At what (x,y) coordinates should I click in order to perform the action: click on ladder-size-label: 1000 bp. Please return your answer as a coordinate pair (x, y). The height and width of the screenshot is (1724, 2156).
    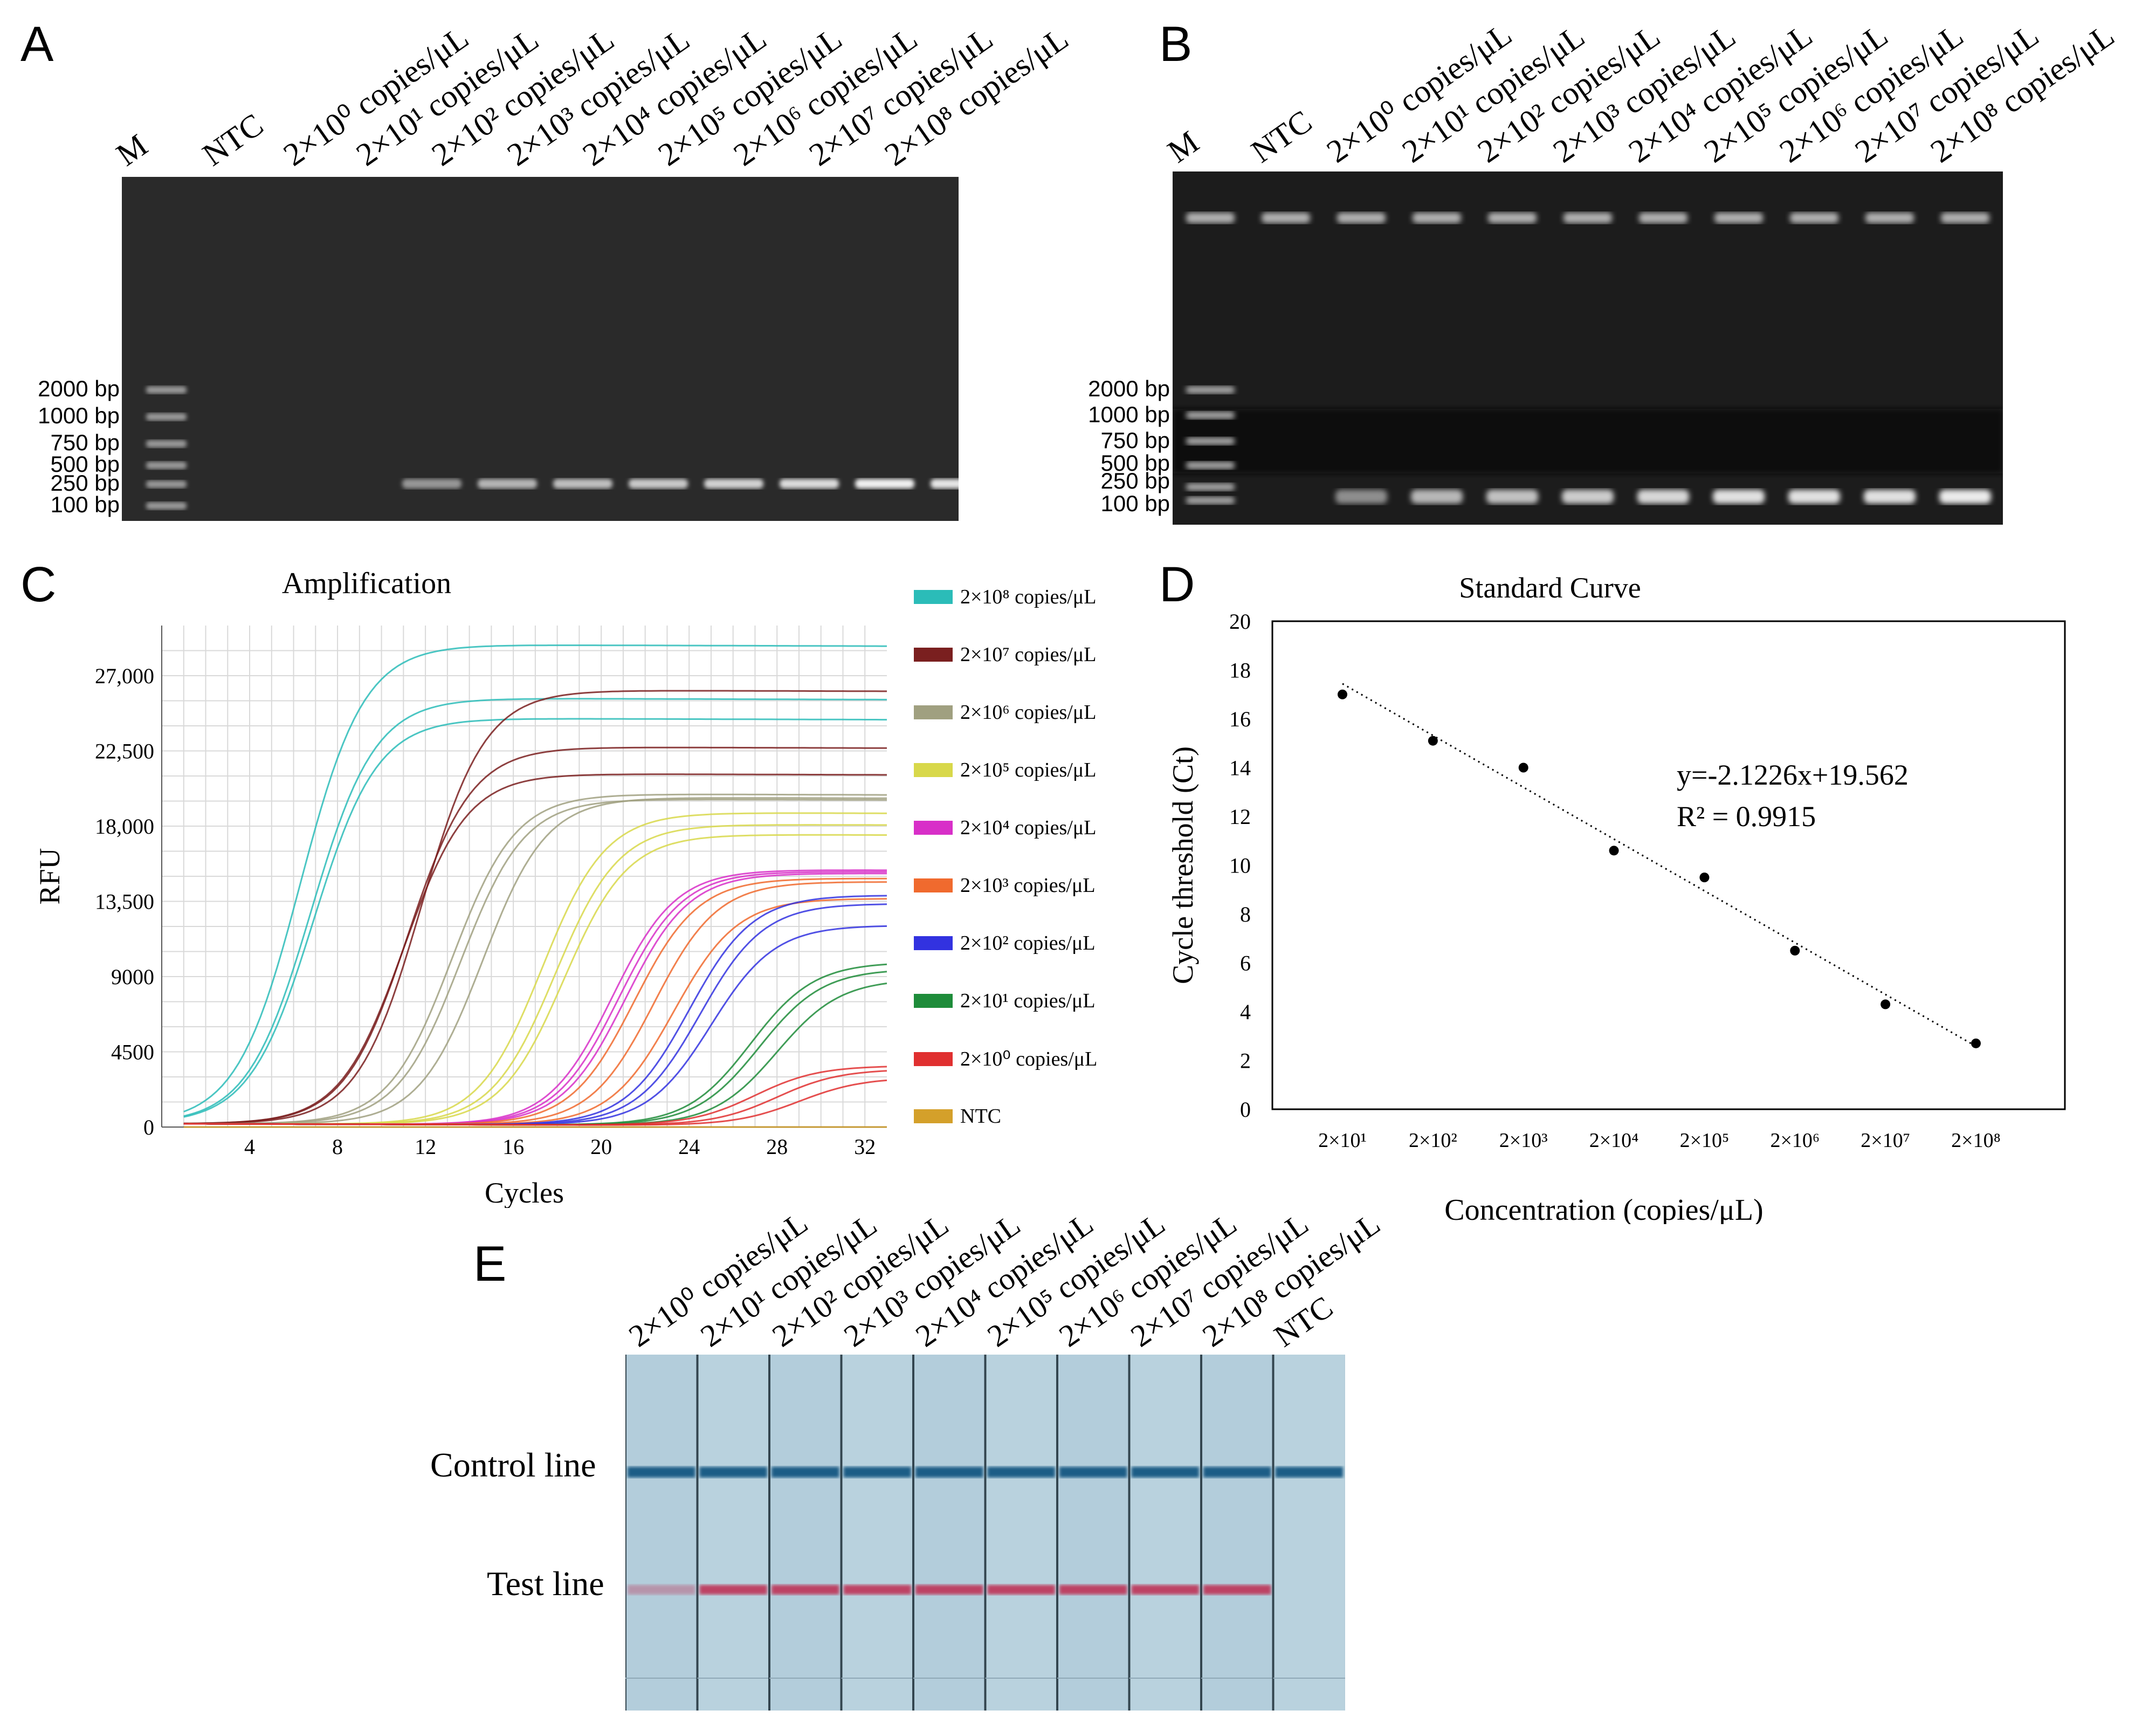
    Looking at the image, I should click on (79, 415).